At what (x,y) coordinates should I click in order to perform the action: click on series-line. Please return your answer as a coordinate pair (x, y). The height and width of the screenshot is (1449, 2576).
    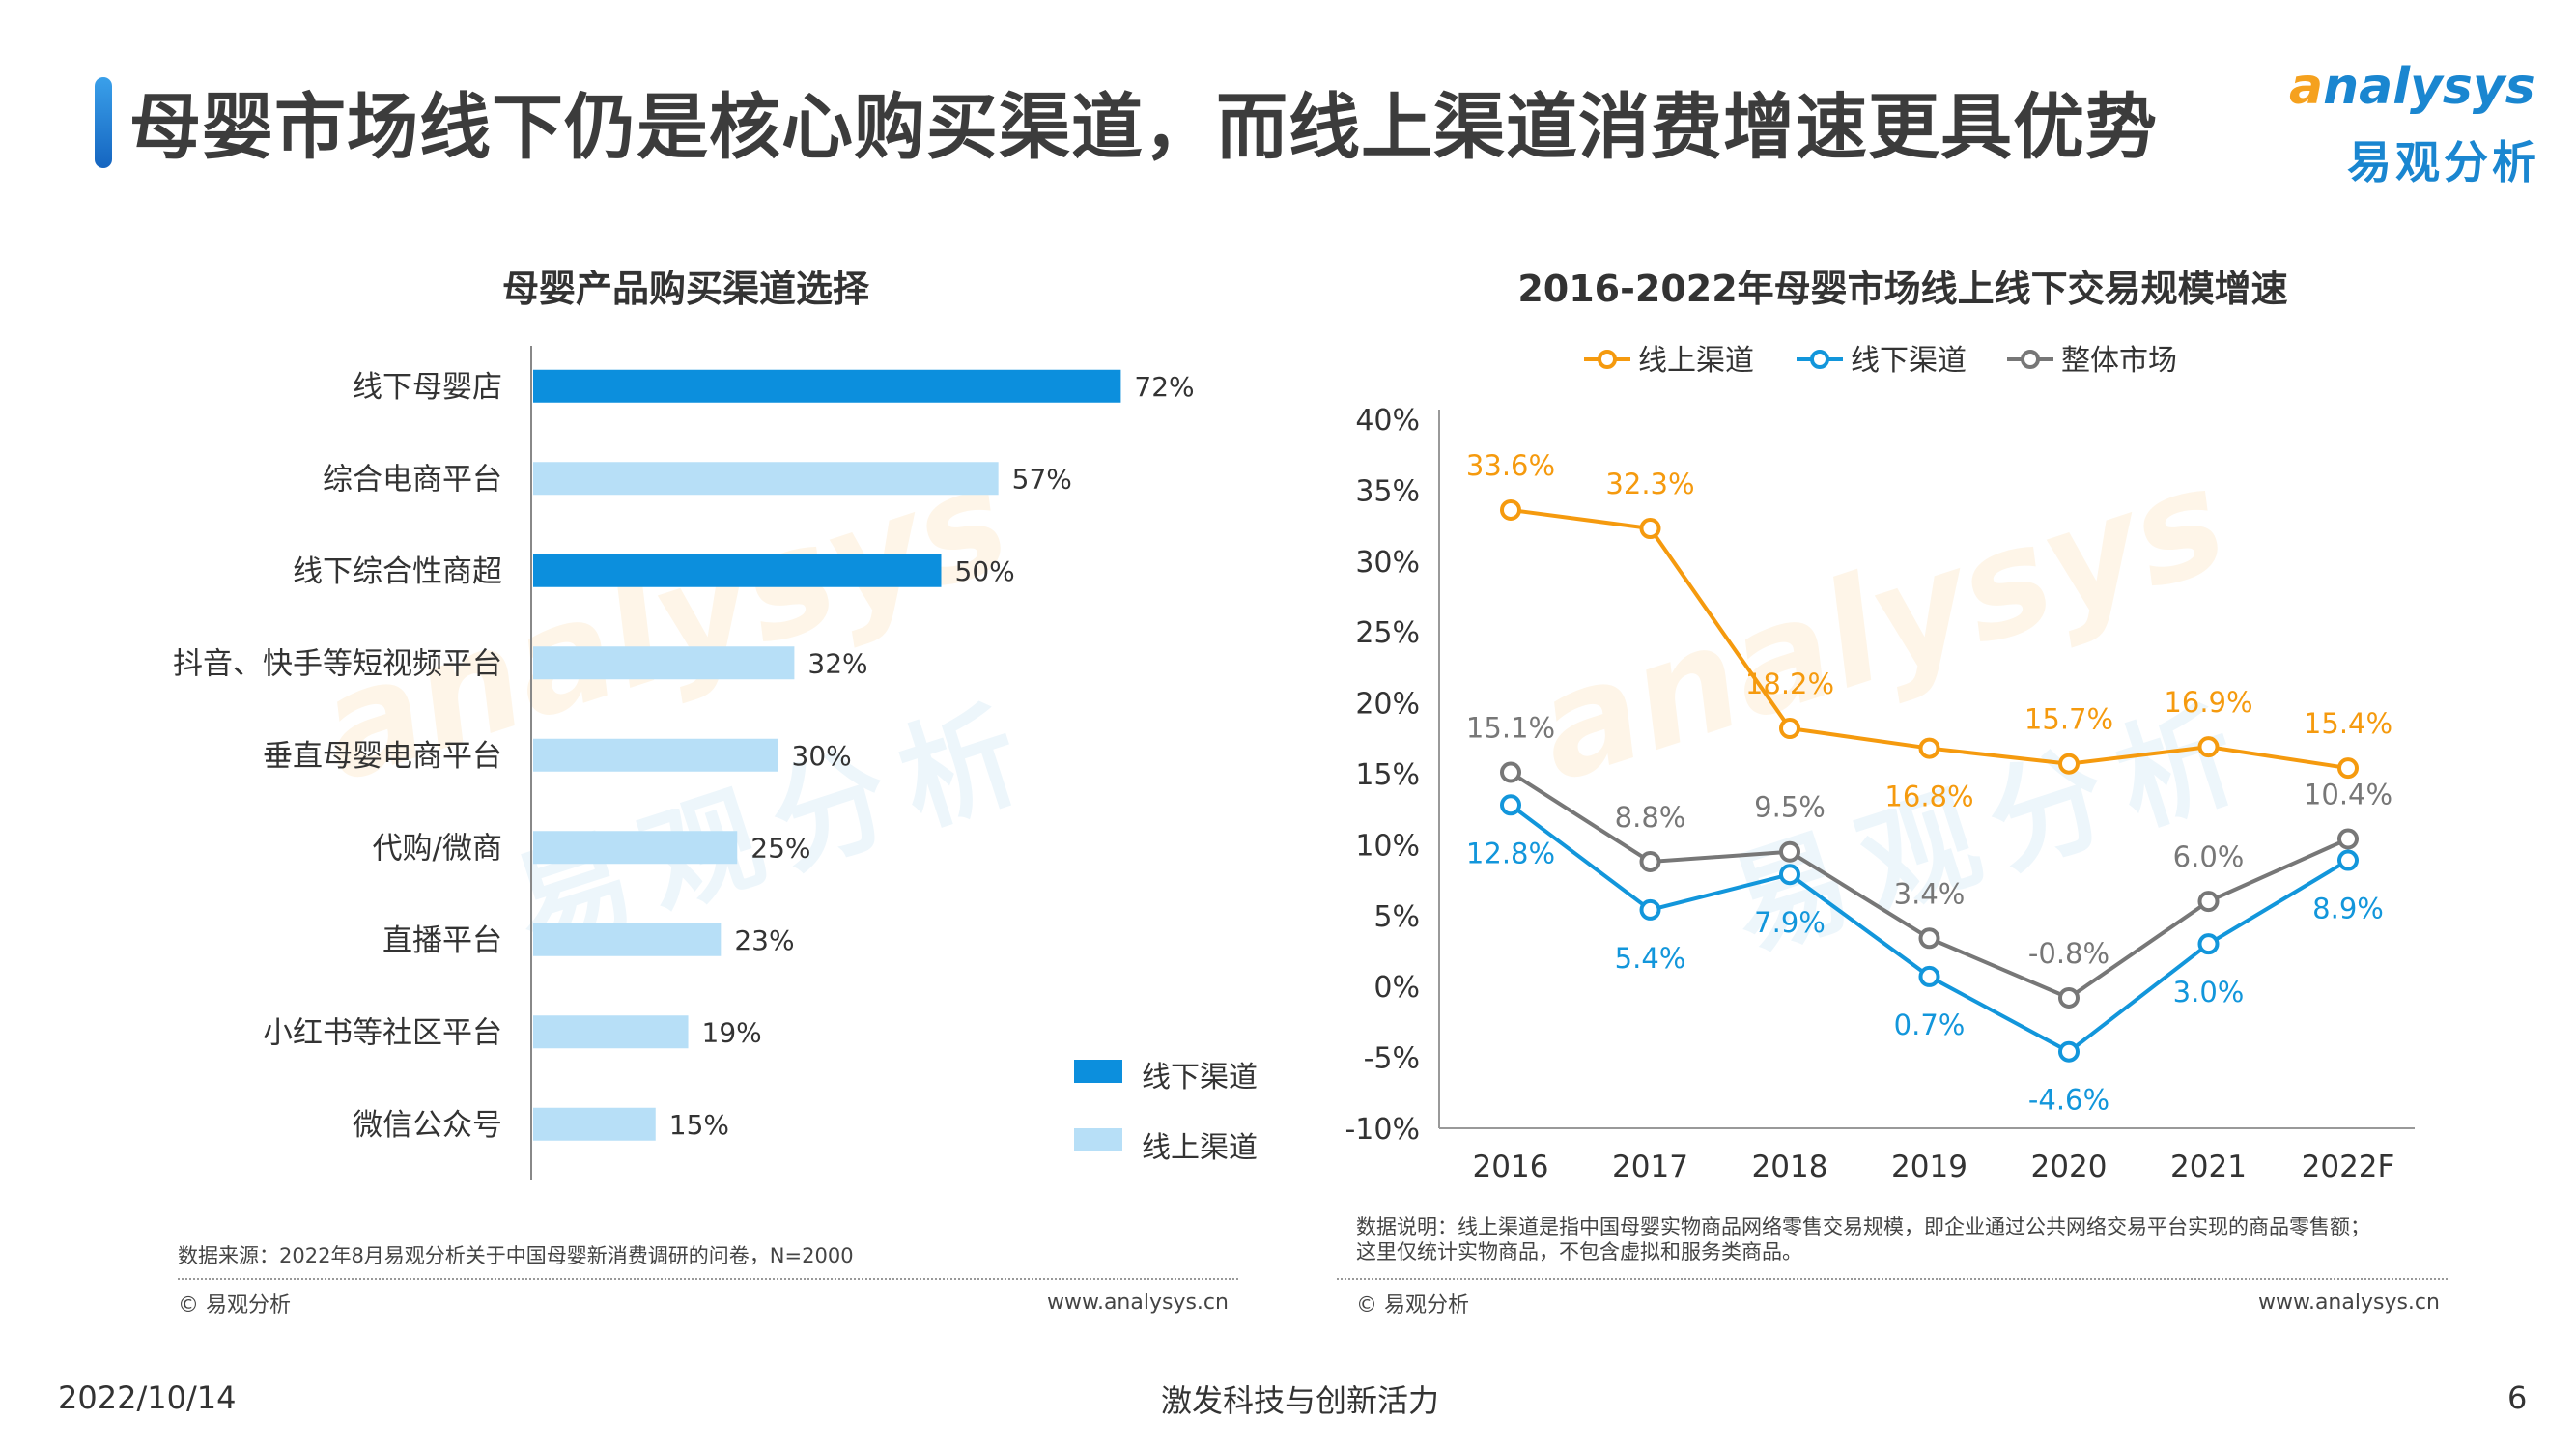
    Looking at the image, I should click on (1929, 639).